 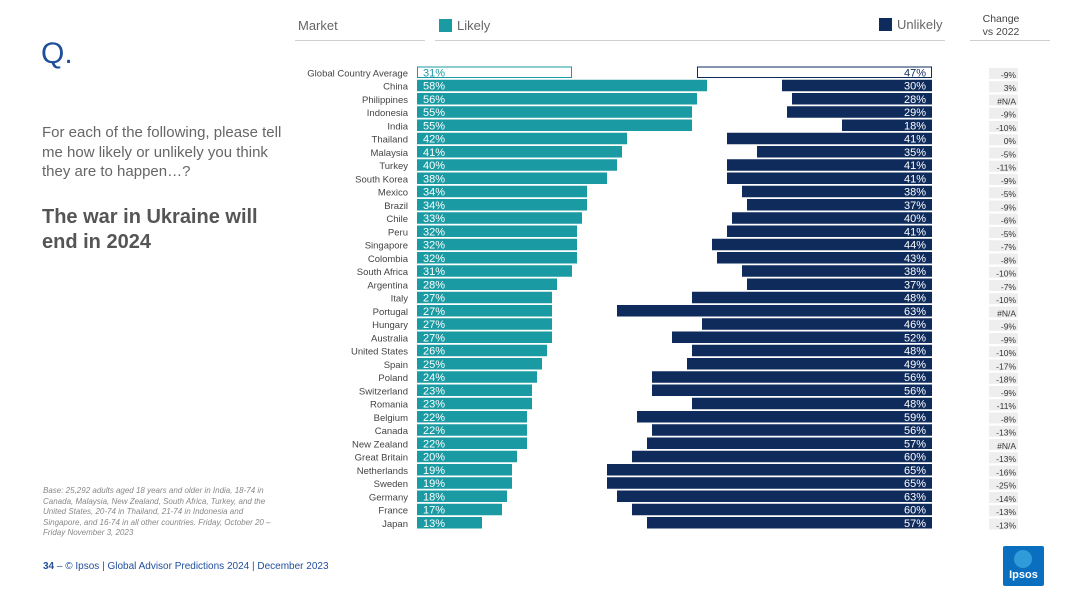 I want to click on header-market: Market, so click(x=318, y=25).